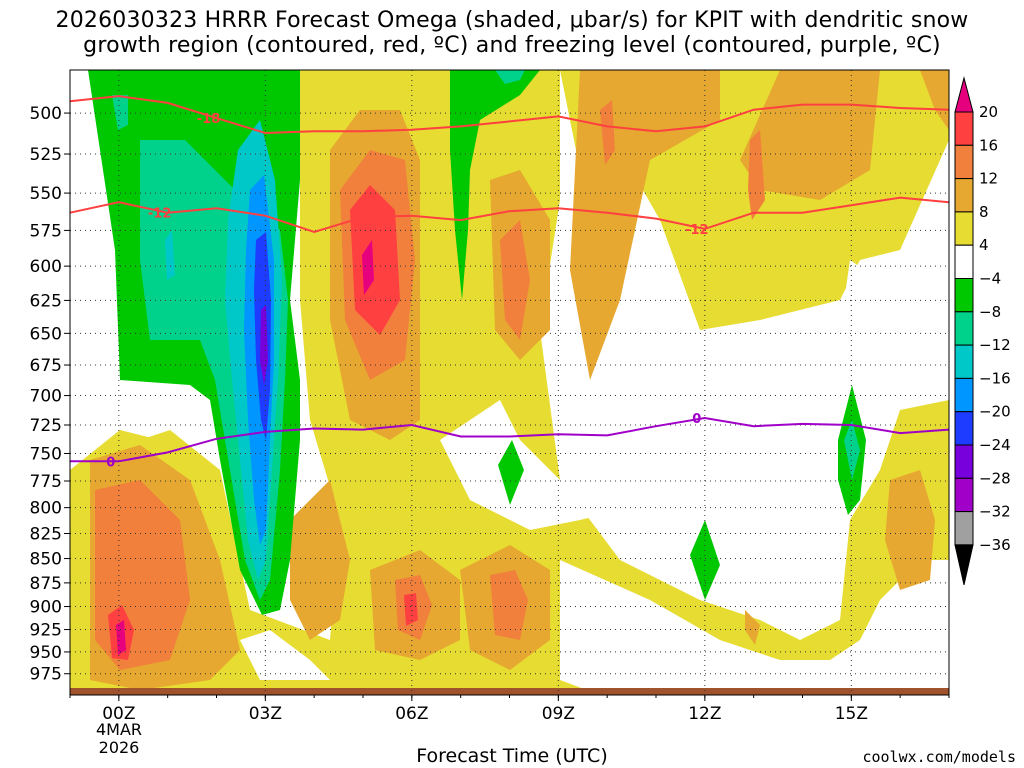 The height and width of the screenshot is (768, 1024). Describe the element at coordinates (509, 691) in the screenshot. I see `ground-surface` at that location.